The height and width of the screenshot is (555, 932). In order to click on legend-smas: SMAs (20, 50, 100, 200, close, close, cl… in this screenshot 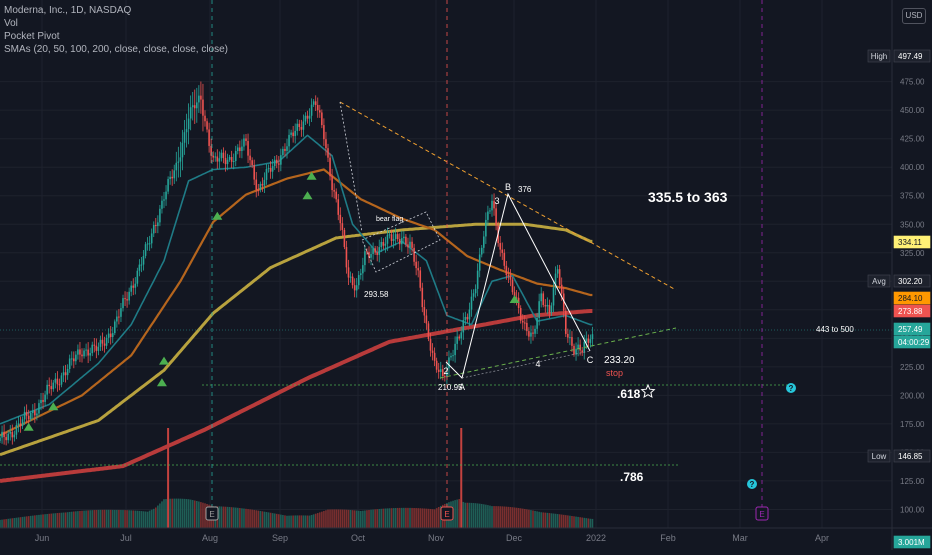, I will do `click(116, 49)`.